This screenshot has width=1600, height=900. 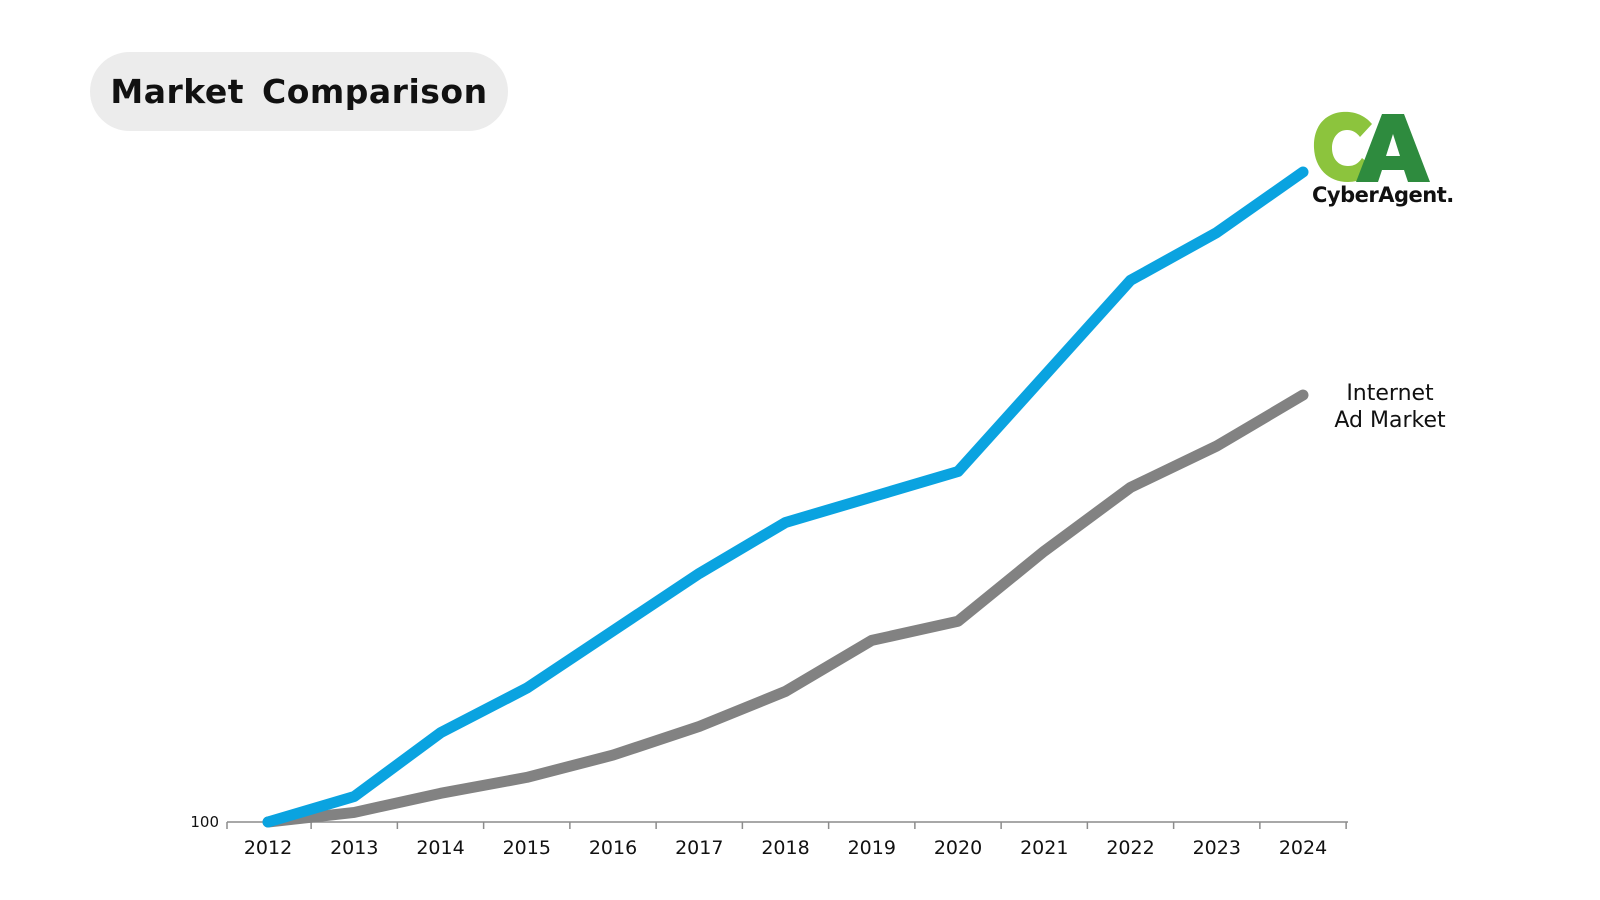 I want to click on x-tick-label: 2021, so click(x=1044, y=848).